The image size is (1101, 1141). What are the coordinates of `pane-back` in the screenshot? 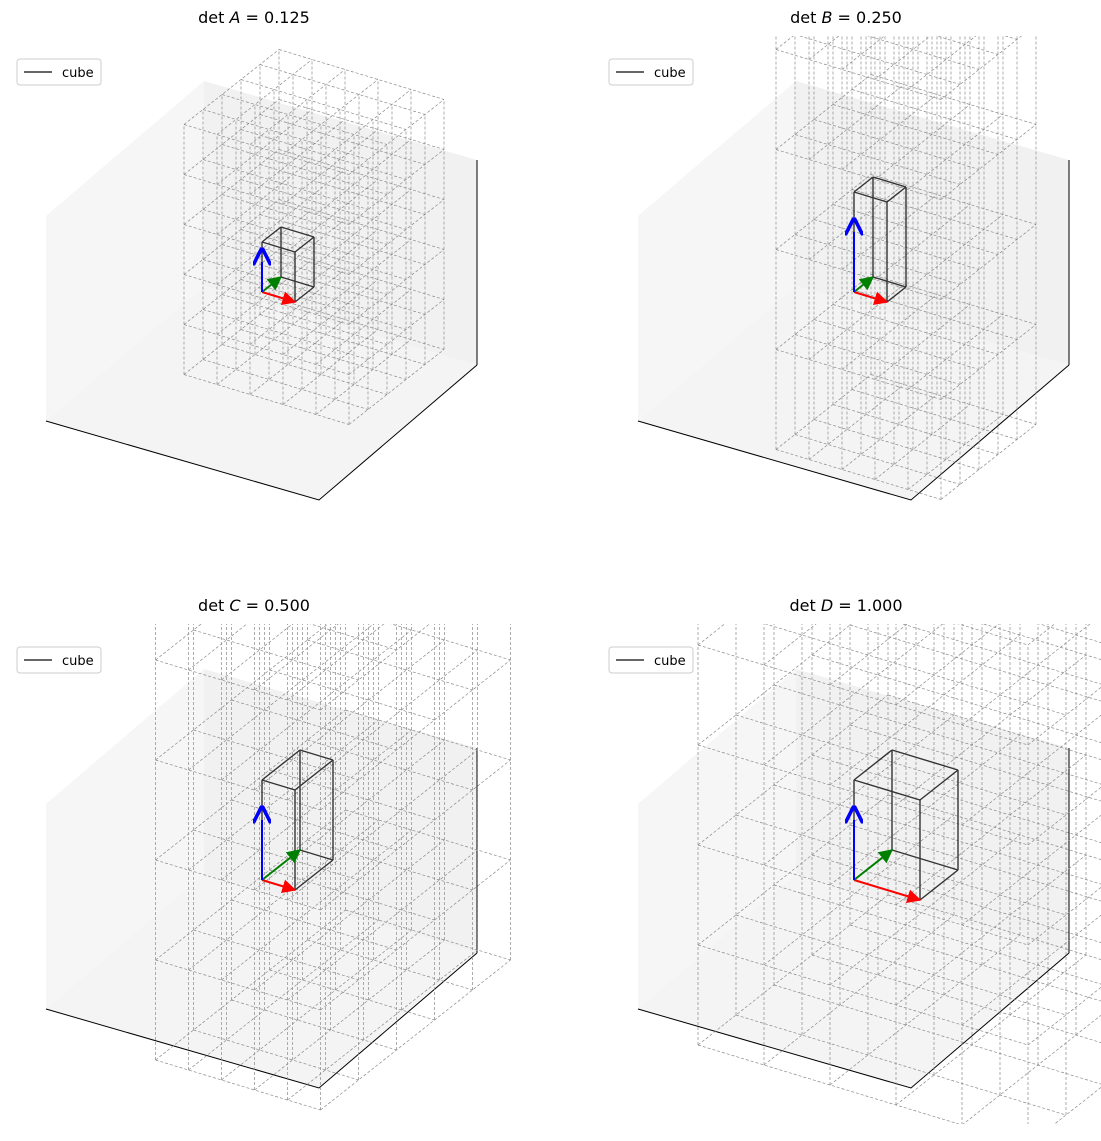 It's located at (932, 811).